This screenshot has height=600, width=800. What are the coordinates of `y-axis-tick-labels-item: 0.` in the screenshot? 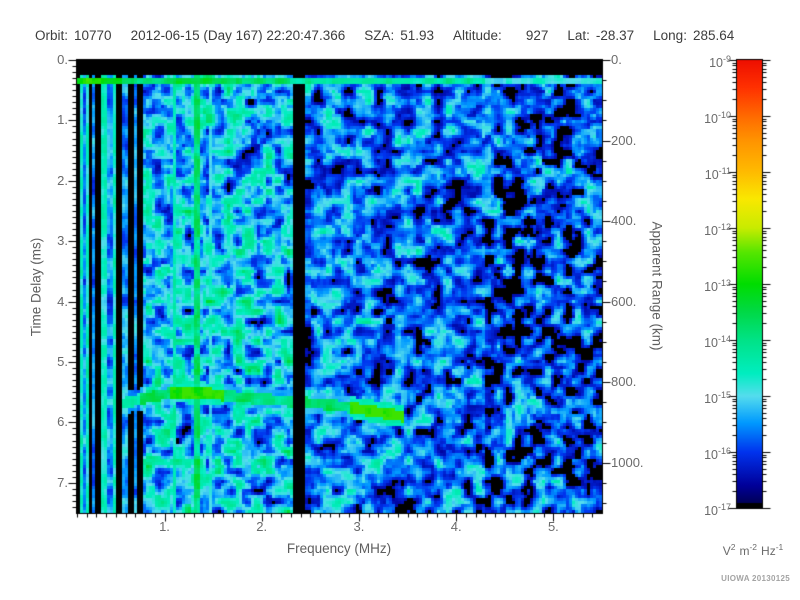 It's located at (62, 59).